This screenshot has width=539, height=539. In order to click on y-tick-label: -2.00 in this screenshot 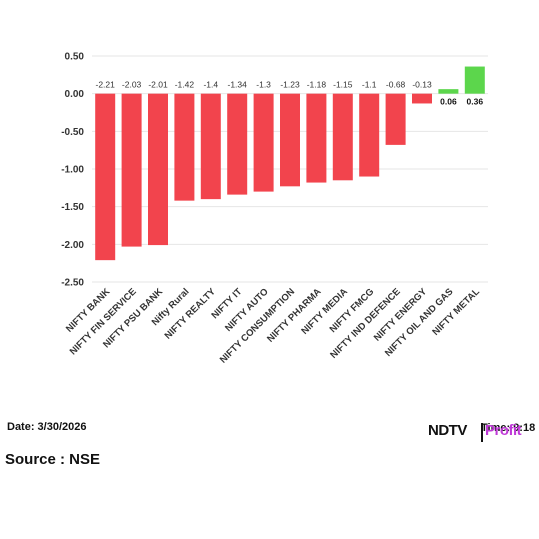, I will do `click(72, 245)`.